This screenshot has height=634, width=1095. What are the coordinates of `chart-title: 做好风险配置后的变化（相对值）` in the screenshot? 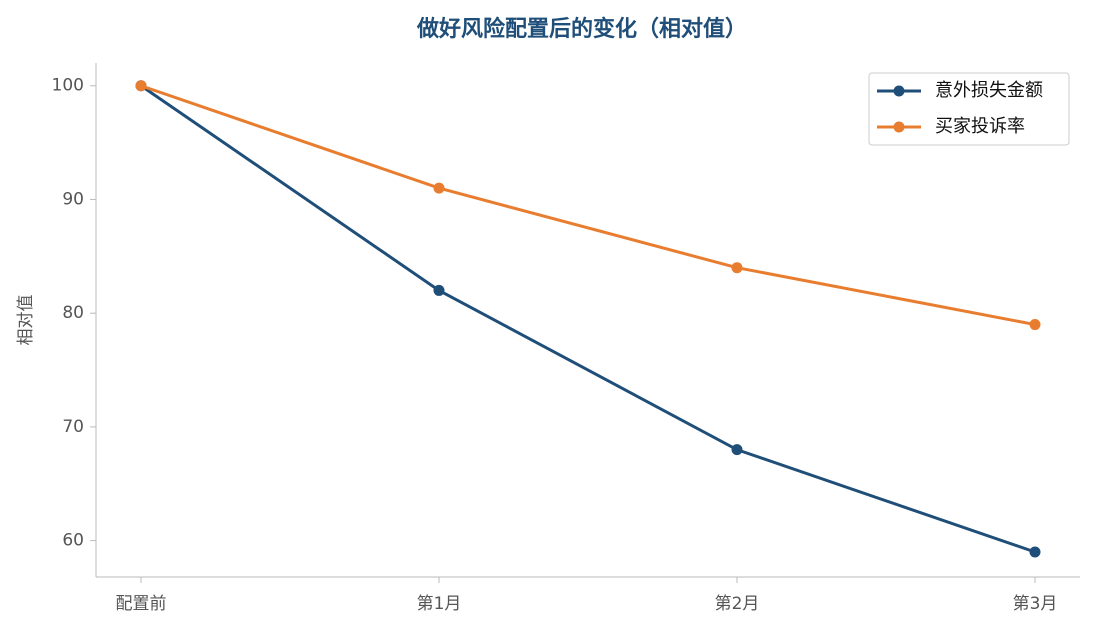 It's located at (581, 29).